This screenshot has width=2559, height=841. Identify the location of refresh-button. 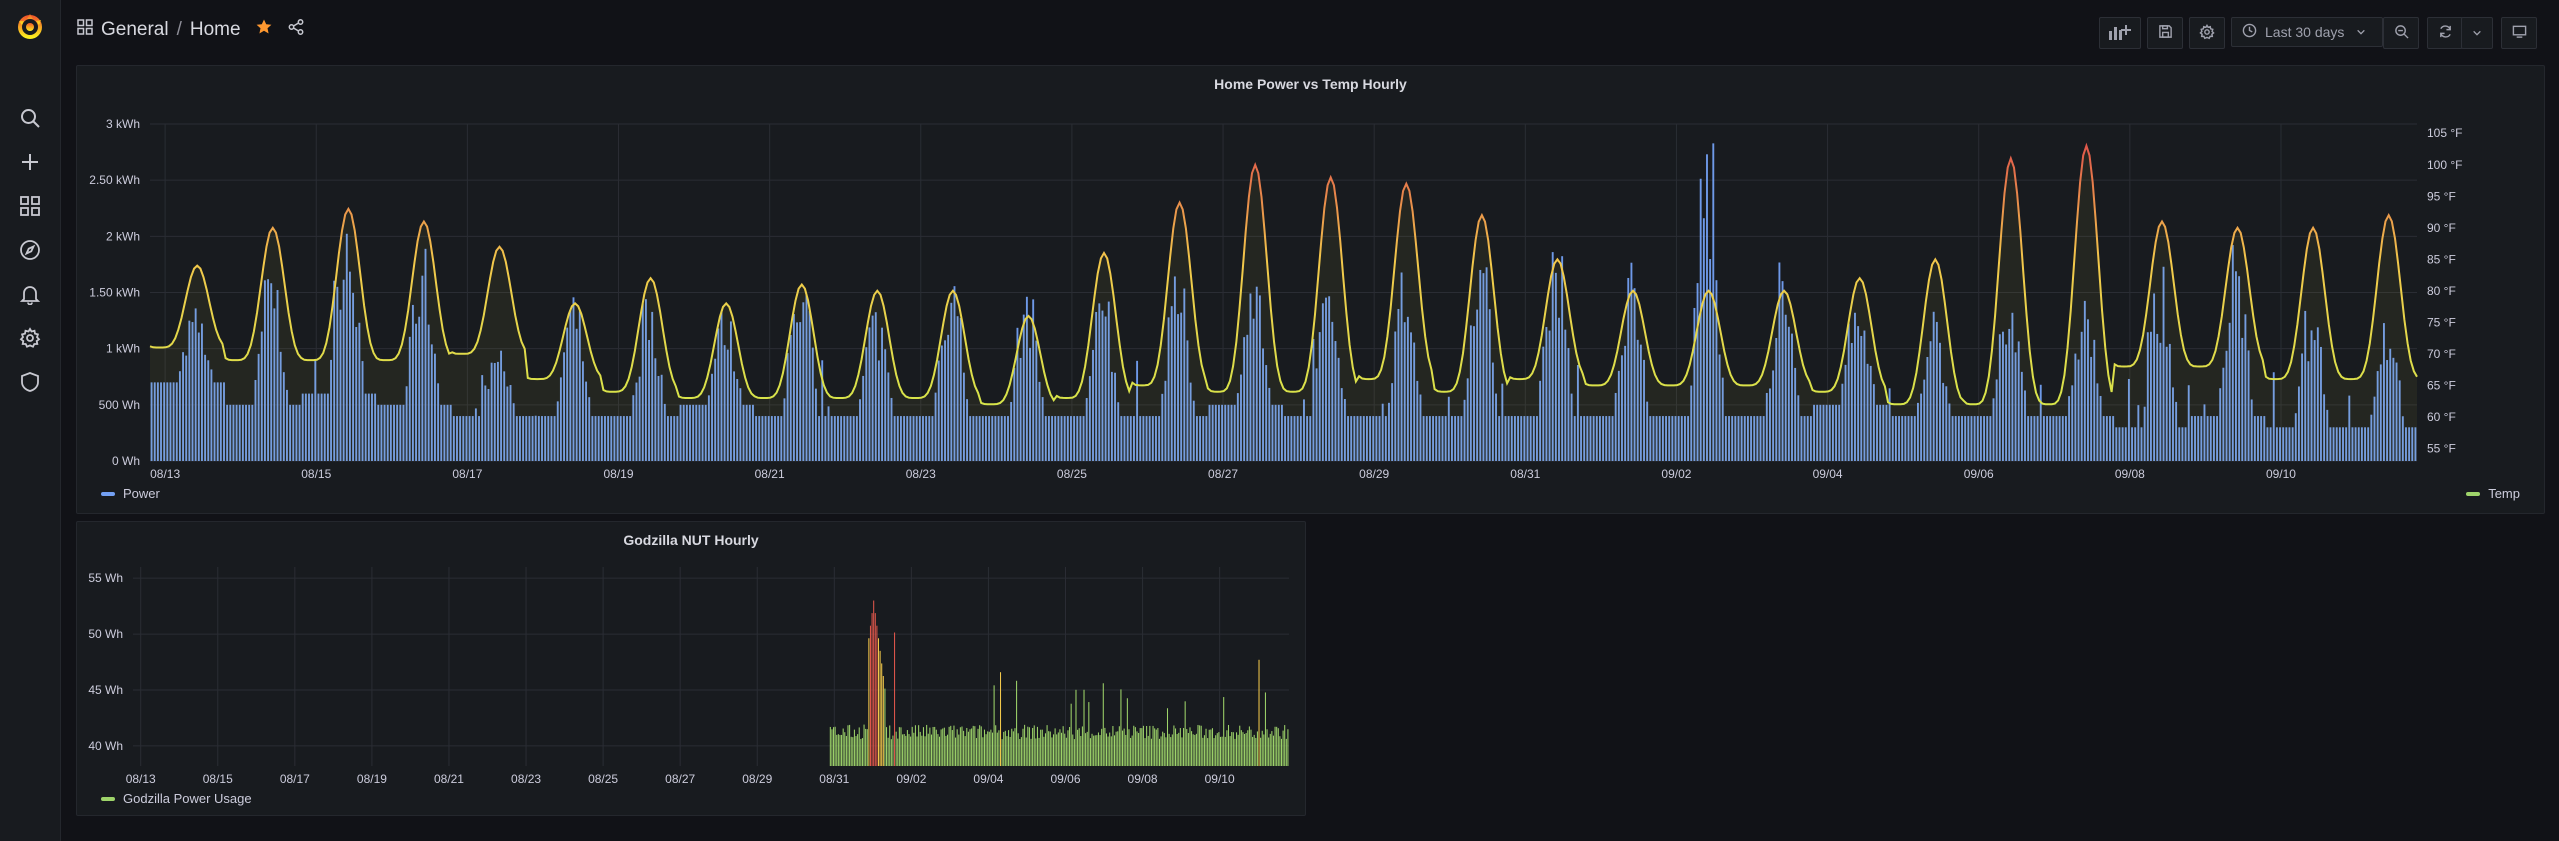
(2445, 33).